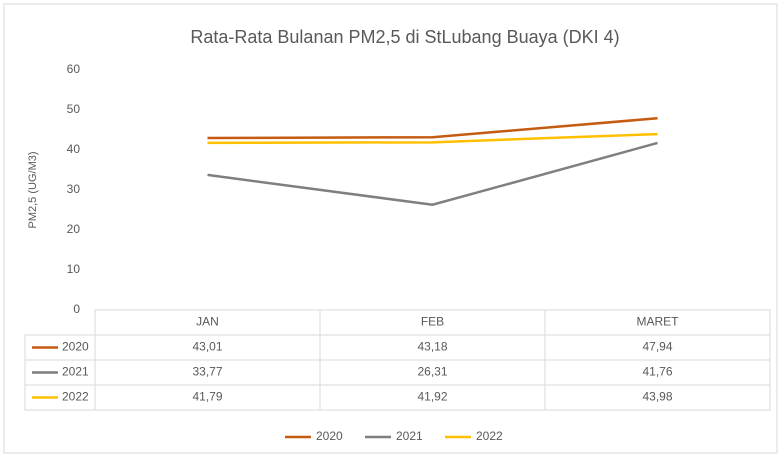  Describe the element at coordinates (33, 189) in the screenshot. I see `y-axis-label: PM2,5 (UG/M3)` at that location.